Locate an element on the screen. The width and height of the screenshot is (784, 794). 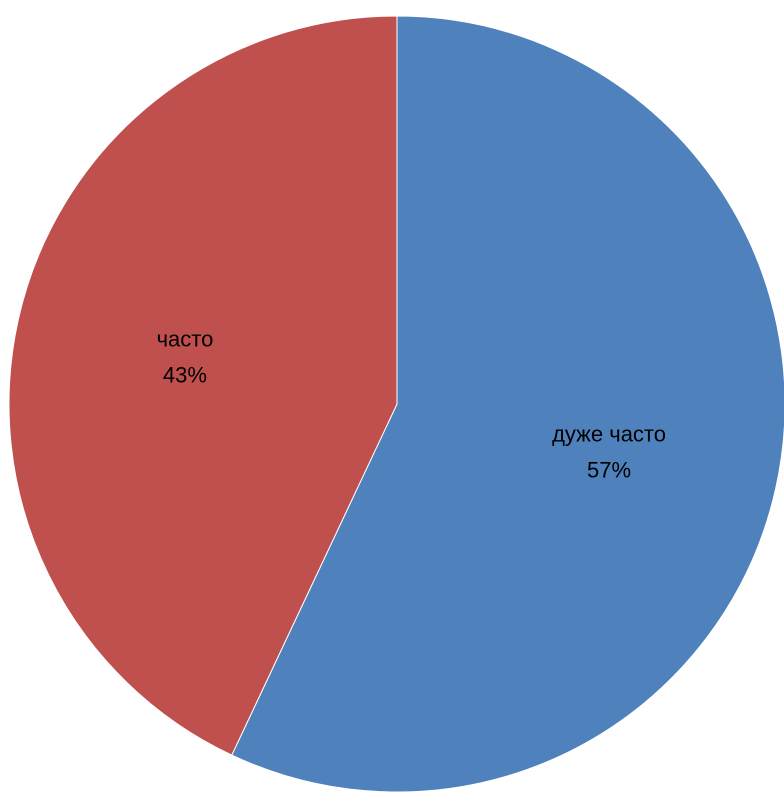
slice-category-label: дуже часто is located at coordinates (609, 433).